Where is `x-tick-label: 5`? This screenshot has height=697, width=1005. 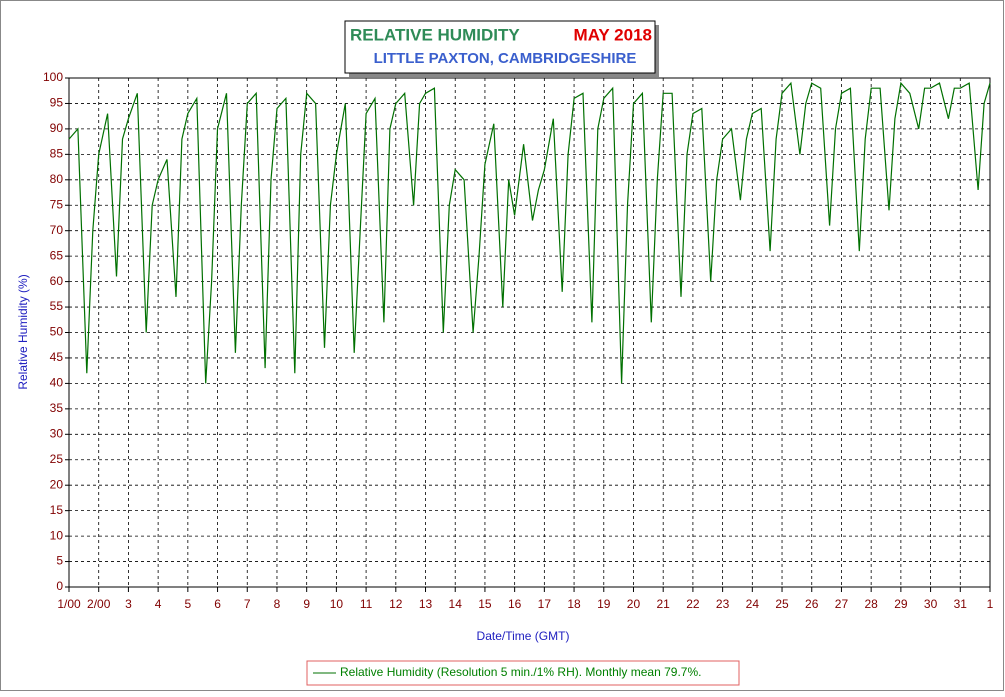 x-tick-label: 5 is located at coordinates (187, 604).